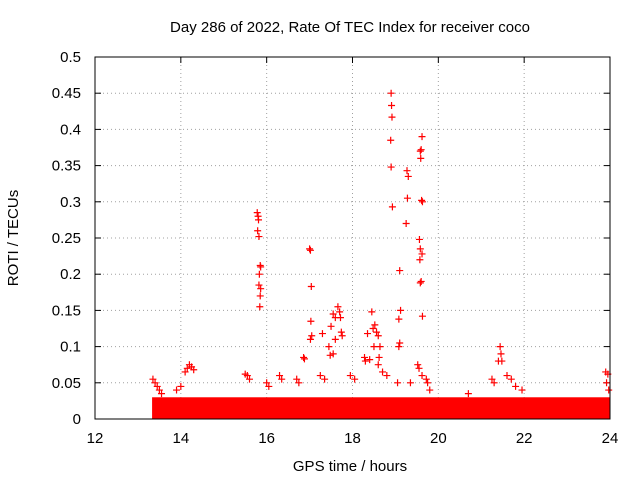 The width and height of the screenshot is (640, 480). I want to click on x-tick-label: 12, so click(95, 438).